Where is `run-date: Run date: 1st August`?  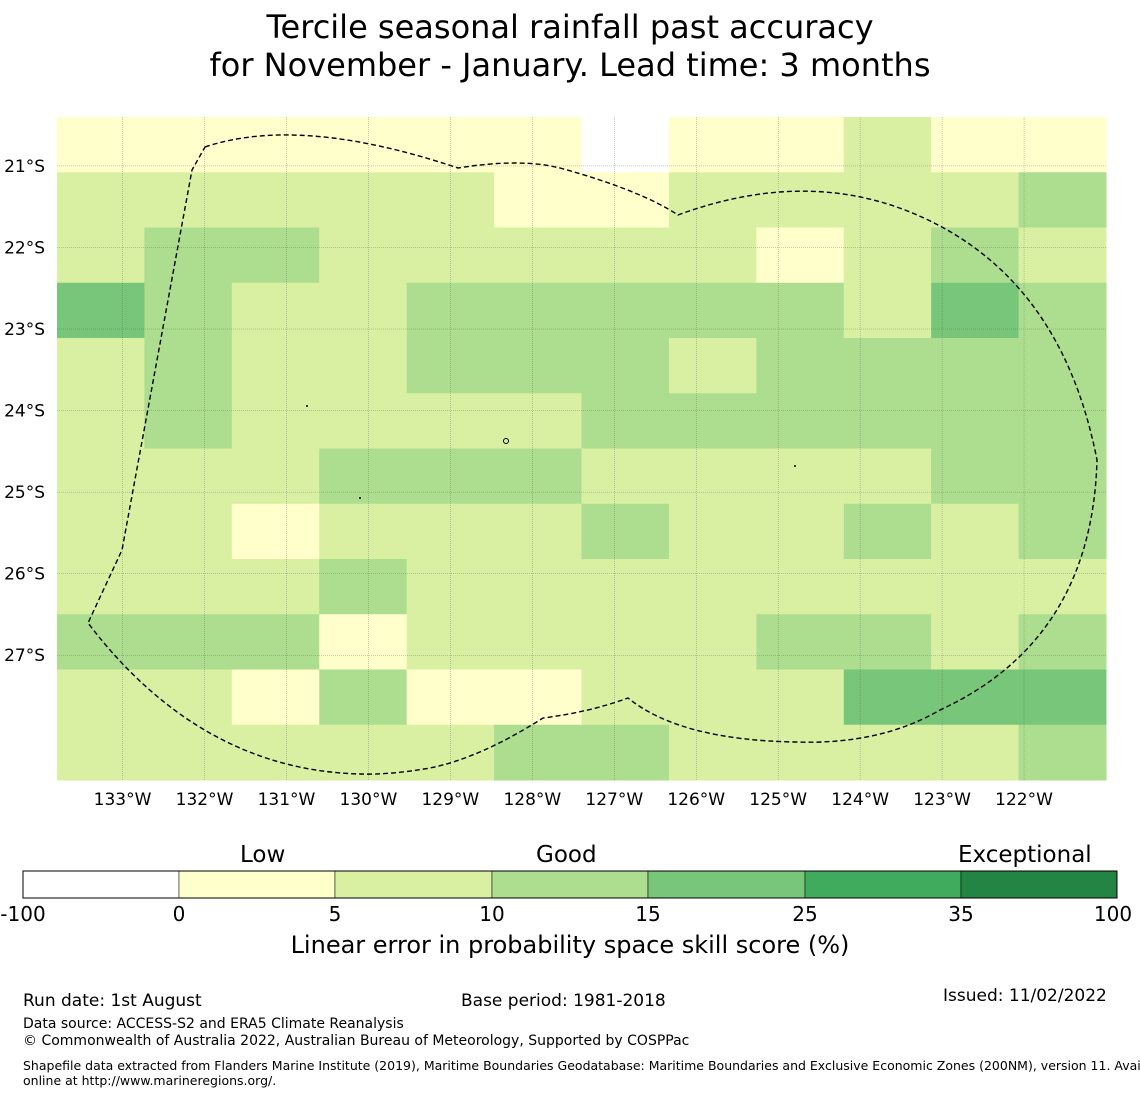
run-date: Run date: 1st August is located at coordinates (112, 1001).